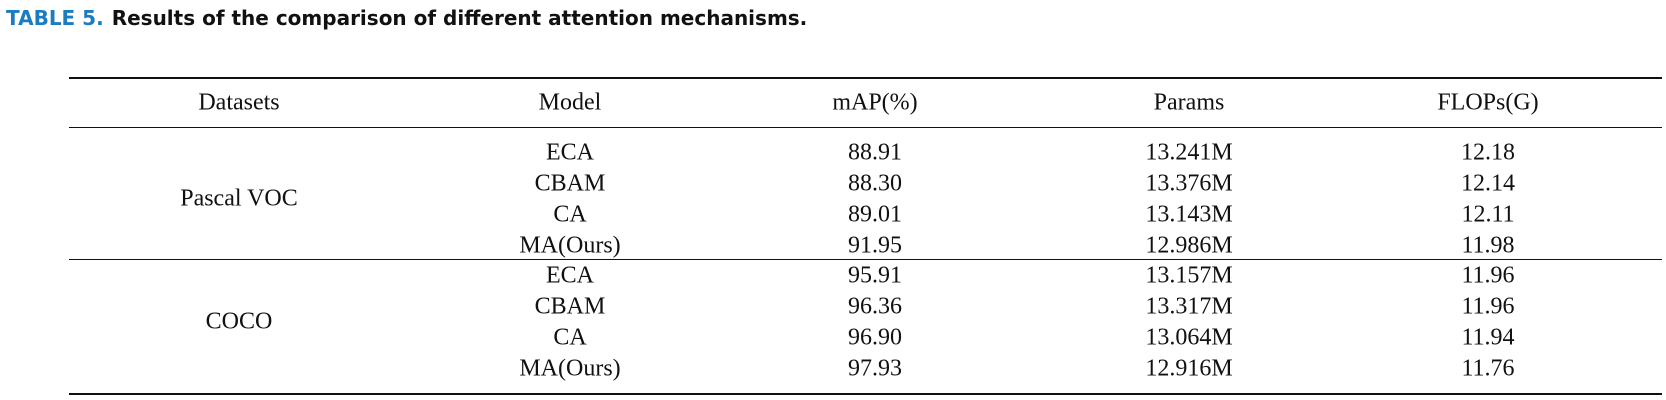 Image resolution: width=1666 pixels, height=400 pixels. Describe the element at coordinates (1189, 102) in the screenshot. I see `header-cell: Params` at that location.